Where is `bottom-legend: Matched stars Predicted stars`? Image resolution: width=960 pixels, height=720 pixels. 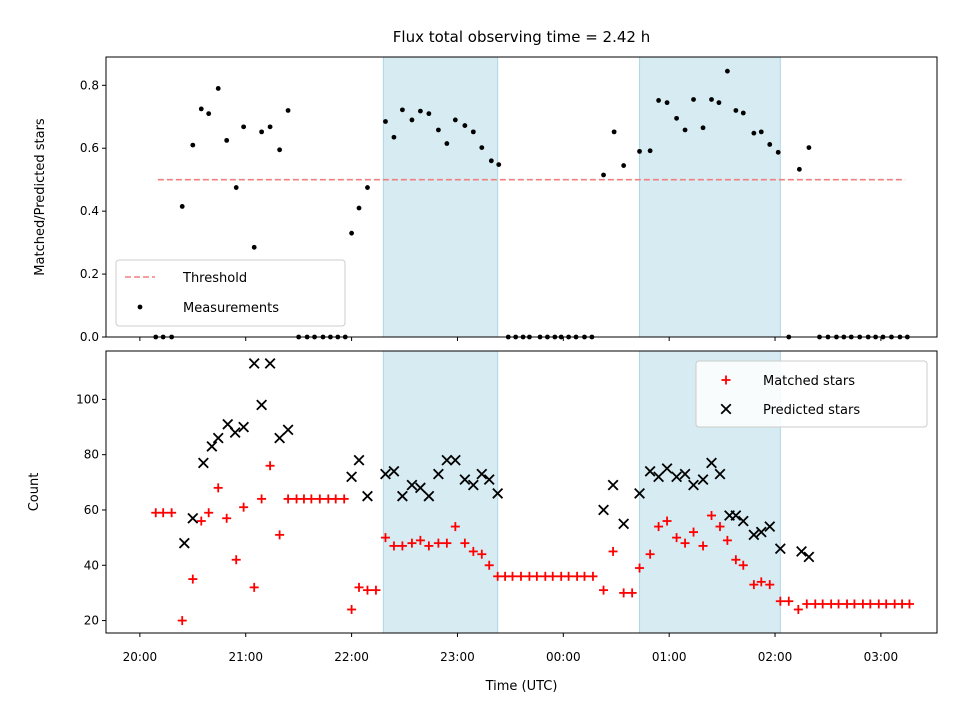 bottom-legend: Matched stars Predicted stars is located at coordinates (811, 394).